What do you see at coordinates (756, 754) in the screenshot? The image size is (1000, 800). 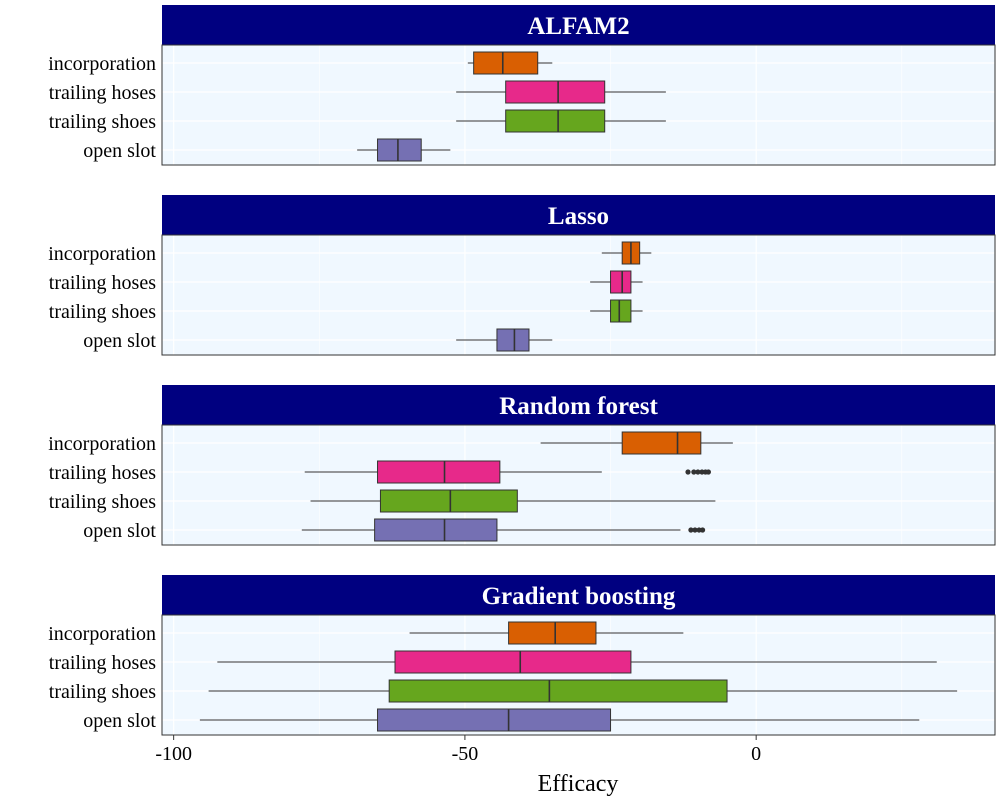 I see `x-tick-label: 0` at bounding box center [756, 754].